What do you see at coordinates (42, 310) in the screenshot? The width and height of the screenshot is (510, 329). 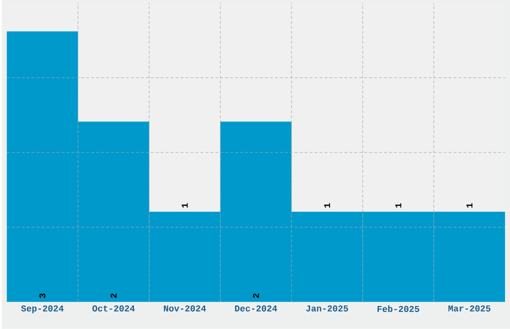 I see `x-tick-label: Sep-2024` at bounding box center [42, 310].